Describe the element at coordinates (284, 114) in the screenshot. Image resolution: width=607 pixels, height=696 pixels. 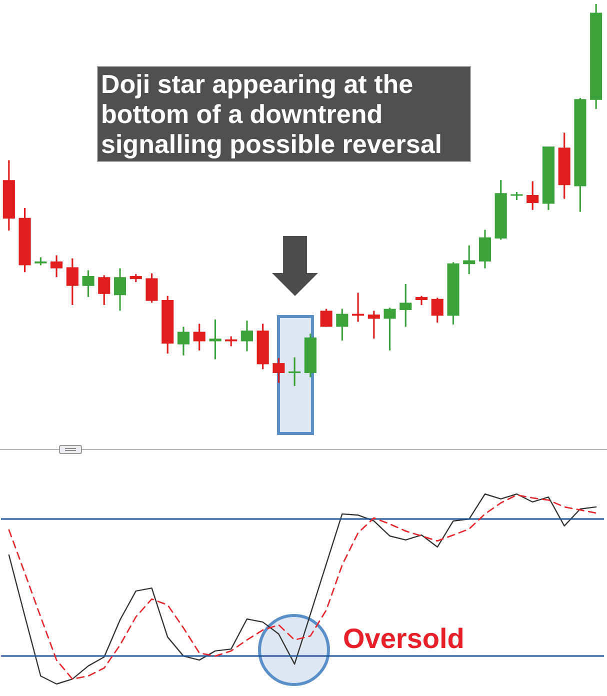
I see `annotation: Doji star appearing at the bottom of a downtrend signalling possible reversal` at that location.